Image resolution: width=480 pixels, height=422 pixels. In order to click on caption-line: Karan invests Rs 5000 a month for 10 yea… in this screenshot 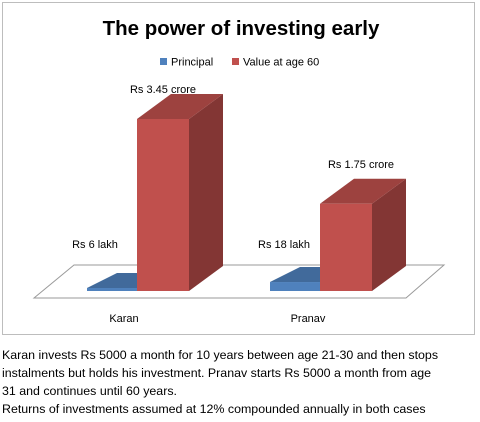, I will do `click(220, 355)`.